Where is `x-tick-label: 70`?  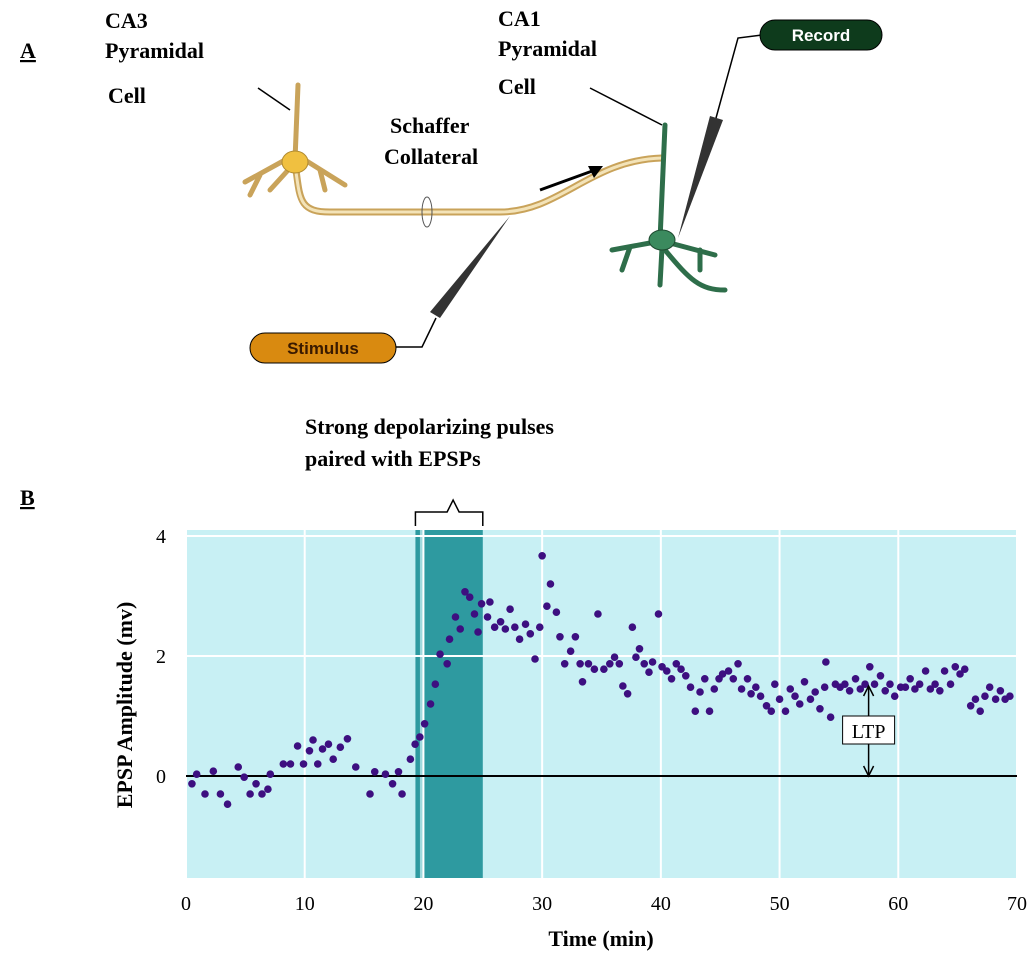 x-tick-label: 70 is located at coordinates (1017, 904).